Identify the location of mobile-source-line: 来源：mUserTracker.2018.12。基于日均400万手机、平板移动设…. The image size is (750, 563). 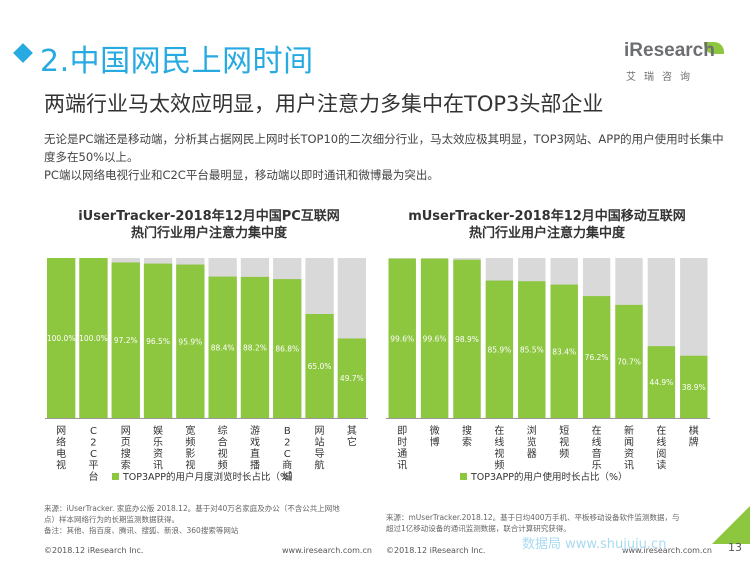
(533, 517).